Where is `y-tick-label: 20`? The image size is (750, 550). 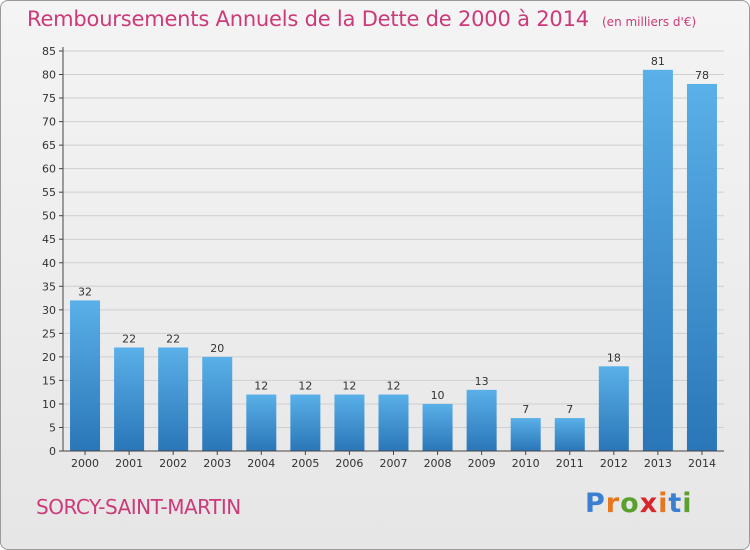 y-tick-label: 20 is located at coordinates (49, 357).